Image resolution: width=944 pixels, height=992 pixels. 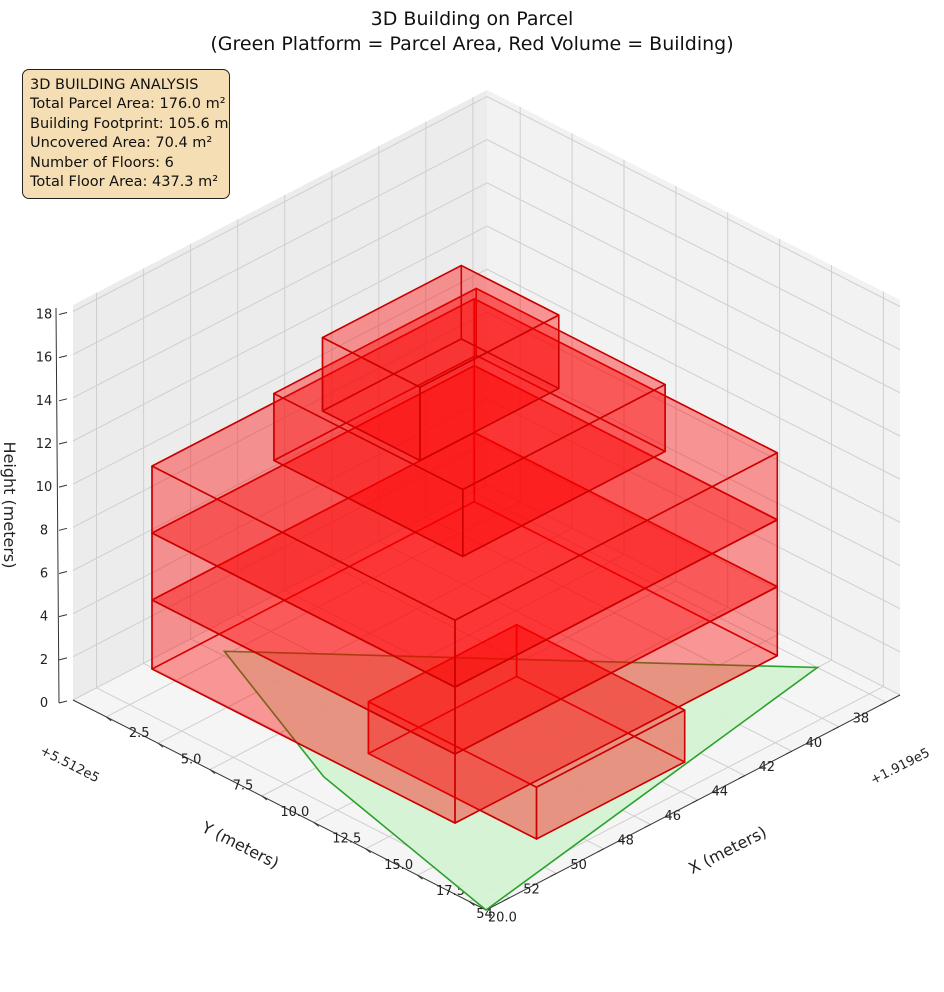 What do you see at coordinates (578, 865) in the screenshot?
I see `y-tick-label-6: 50` at bounding box center [578, 865].